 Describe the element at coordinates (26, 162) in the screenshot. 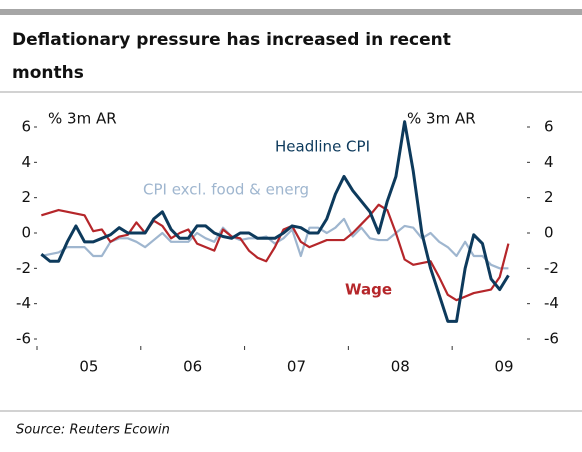

I see `y-tick-label: 4` at that location.